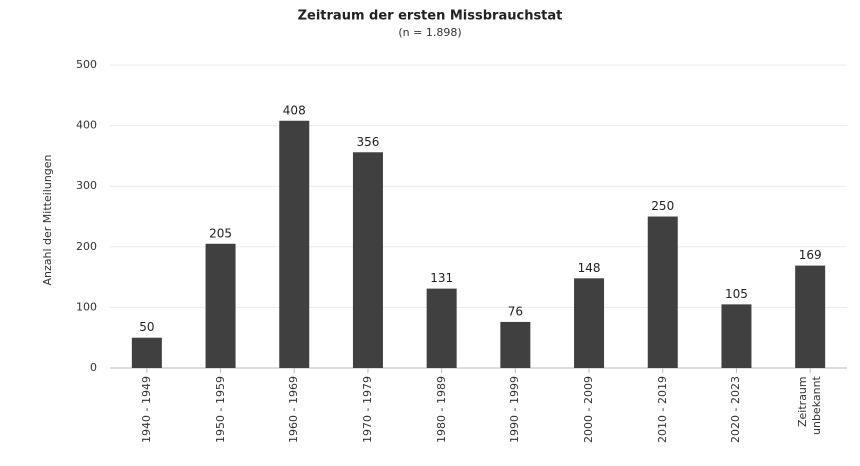 The width and height of the screenshot is (860, 466). What do you see at coordinates (736, 409) in the screenshot?
I see `x-tick-label: 2020 - 2023` at bounding box center [736, 409].